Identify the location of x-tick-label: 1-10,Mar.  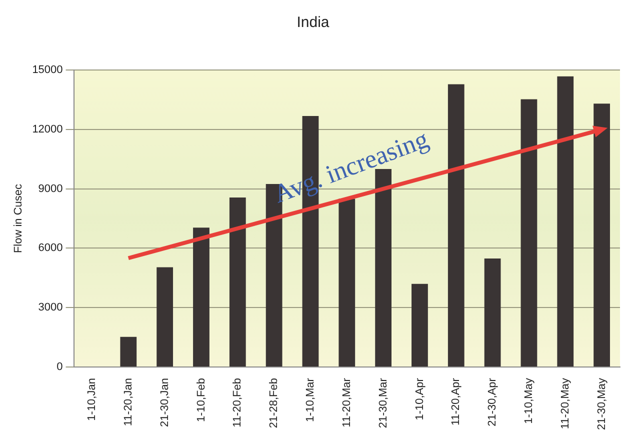
(310, 400).